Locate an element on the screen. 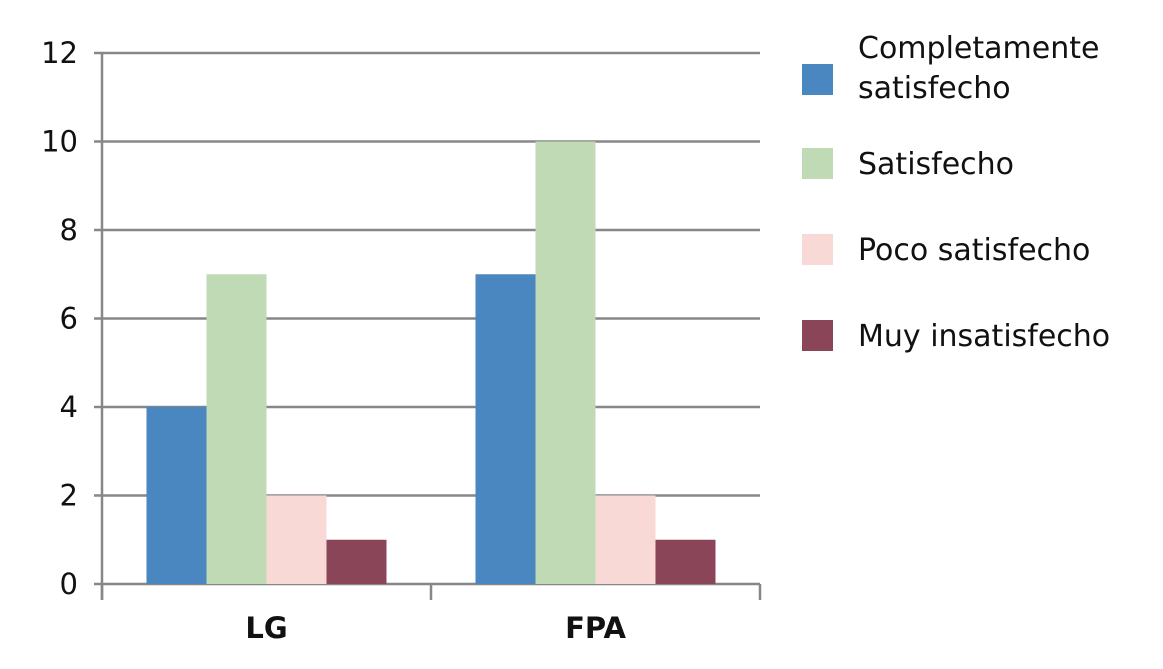 This screenshot has height=669, width=1163. y-tick-label: 12 is located at coordinates (59, 53).